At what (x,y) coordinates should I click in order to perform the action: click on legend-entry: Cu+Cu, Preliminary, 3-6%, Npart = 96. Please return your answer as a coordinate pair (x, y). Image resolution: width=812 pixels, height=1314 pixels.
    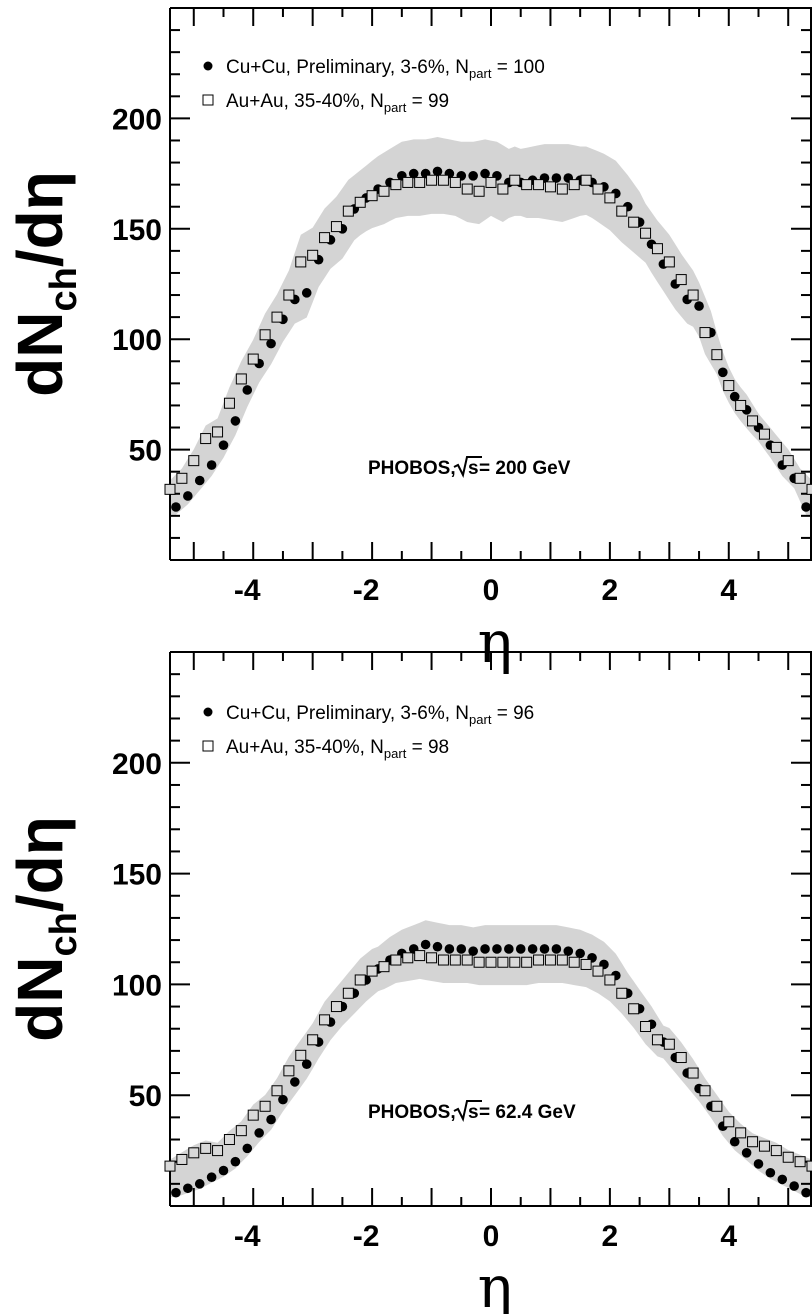
    Looking at the image, I should click on (380, 715).